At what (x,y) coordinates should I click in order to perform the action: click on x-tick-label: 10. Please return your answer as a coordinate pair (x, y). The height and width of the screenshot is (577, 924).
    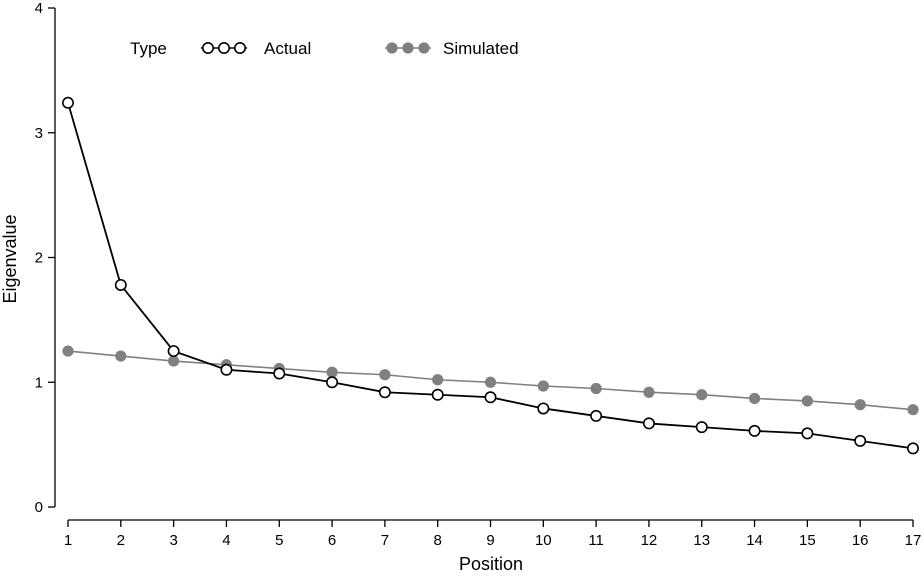
    Looking at the image, I should click on (543, 540).